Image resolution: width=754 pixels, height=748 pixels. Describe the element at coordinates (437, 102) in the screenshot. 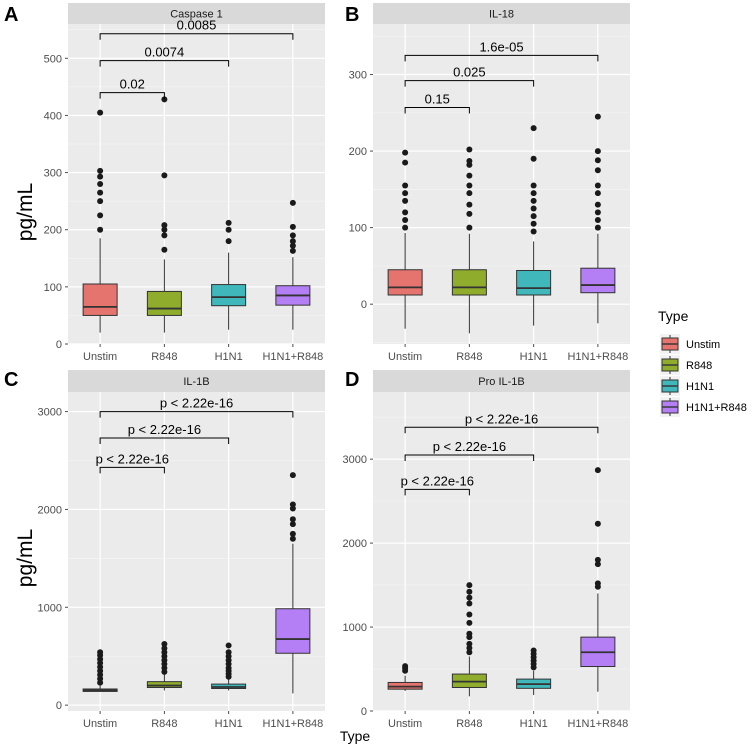

I see `comparison-bracket: 0.15` at that location.